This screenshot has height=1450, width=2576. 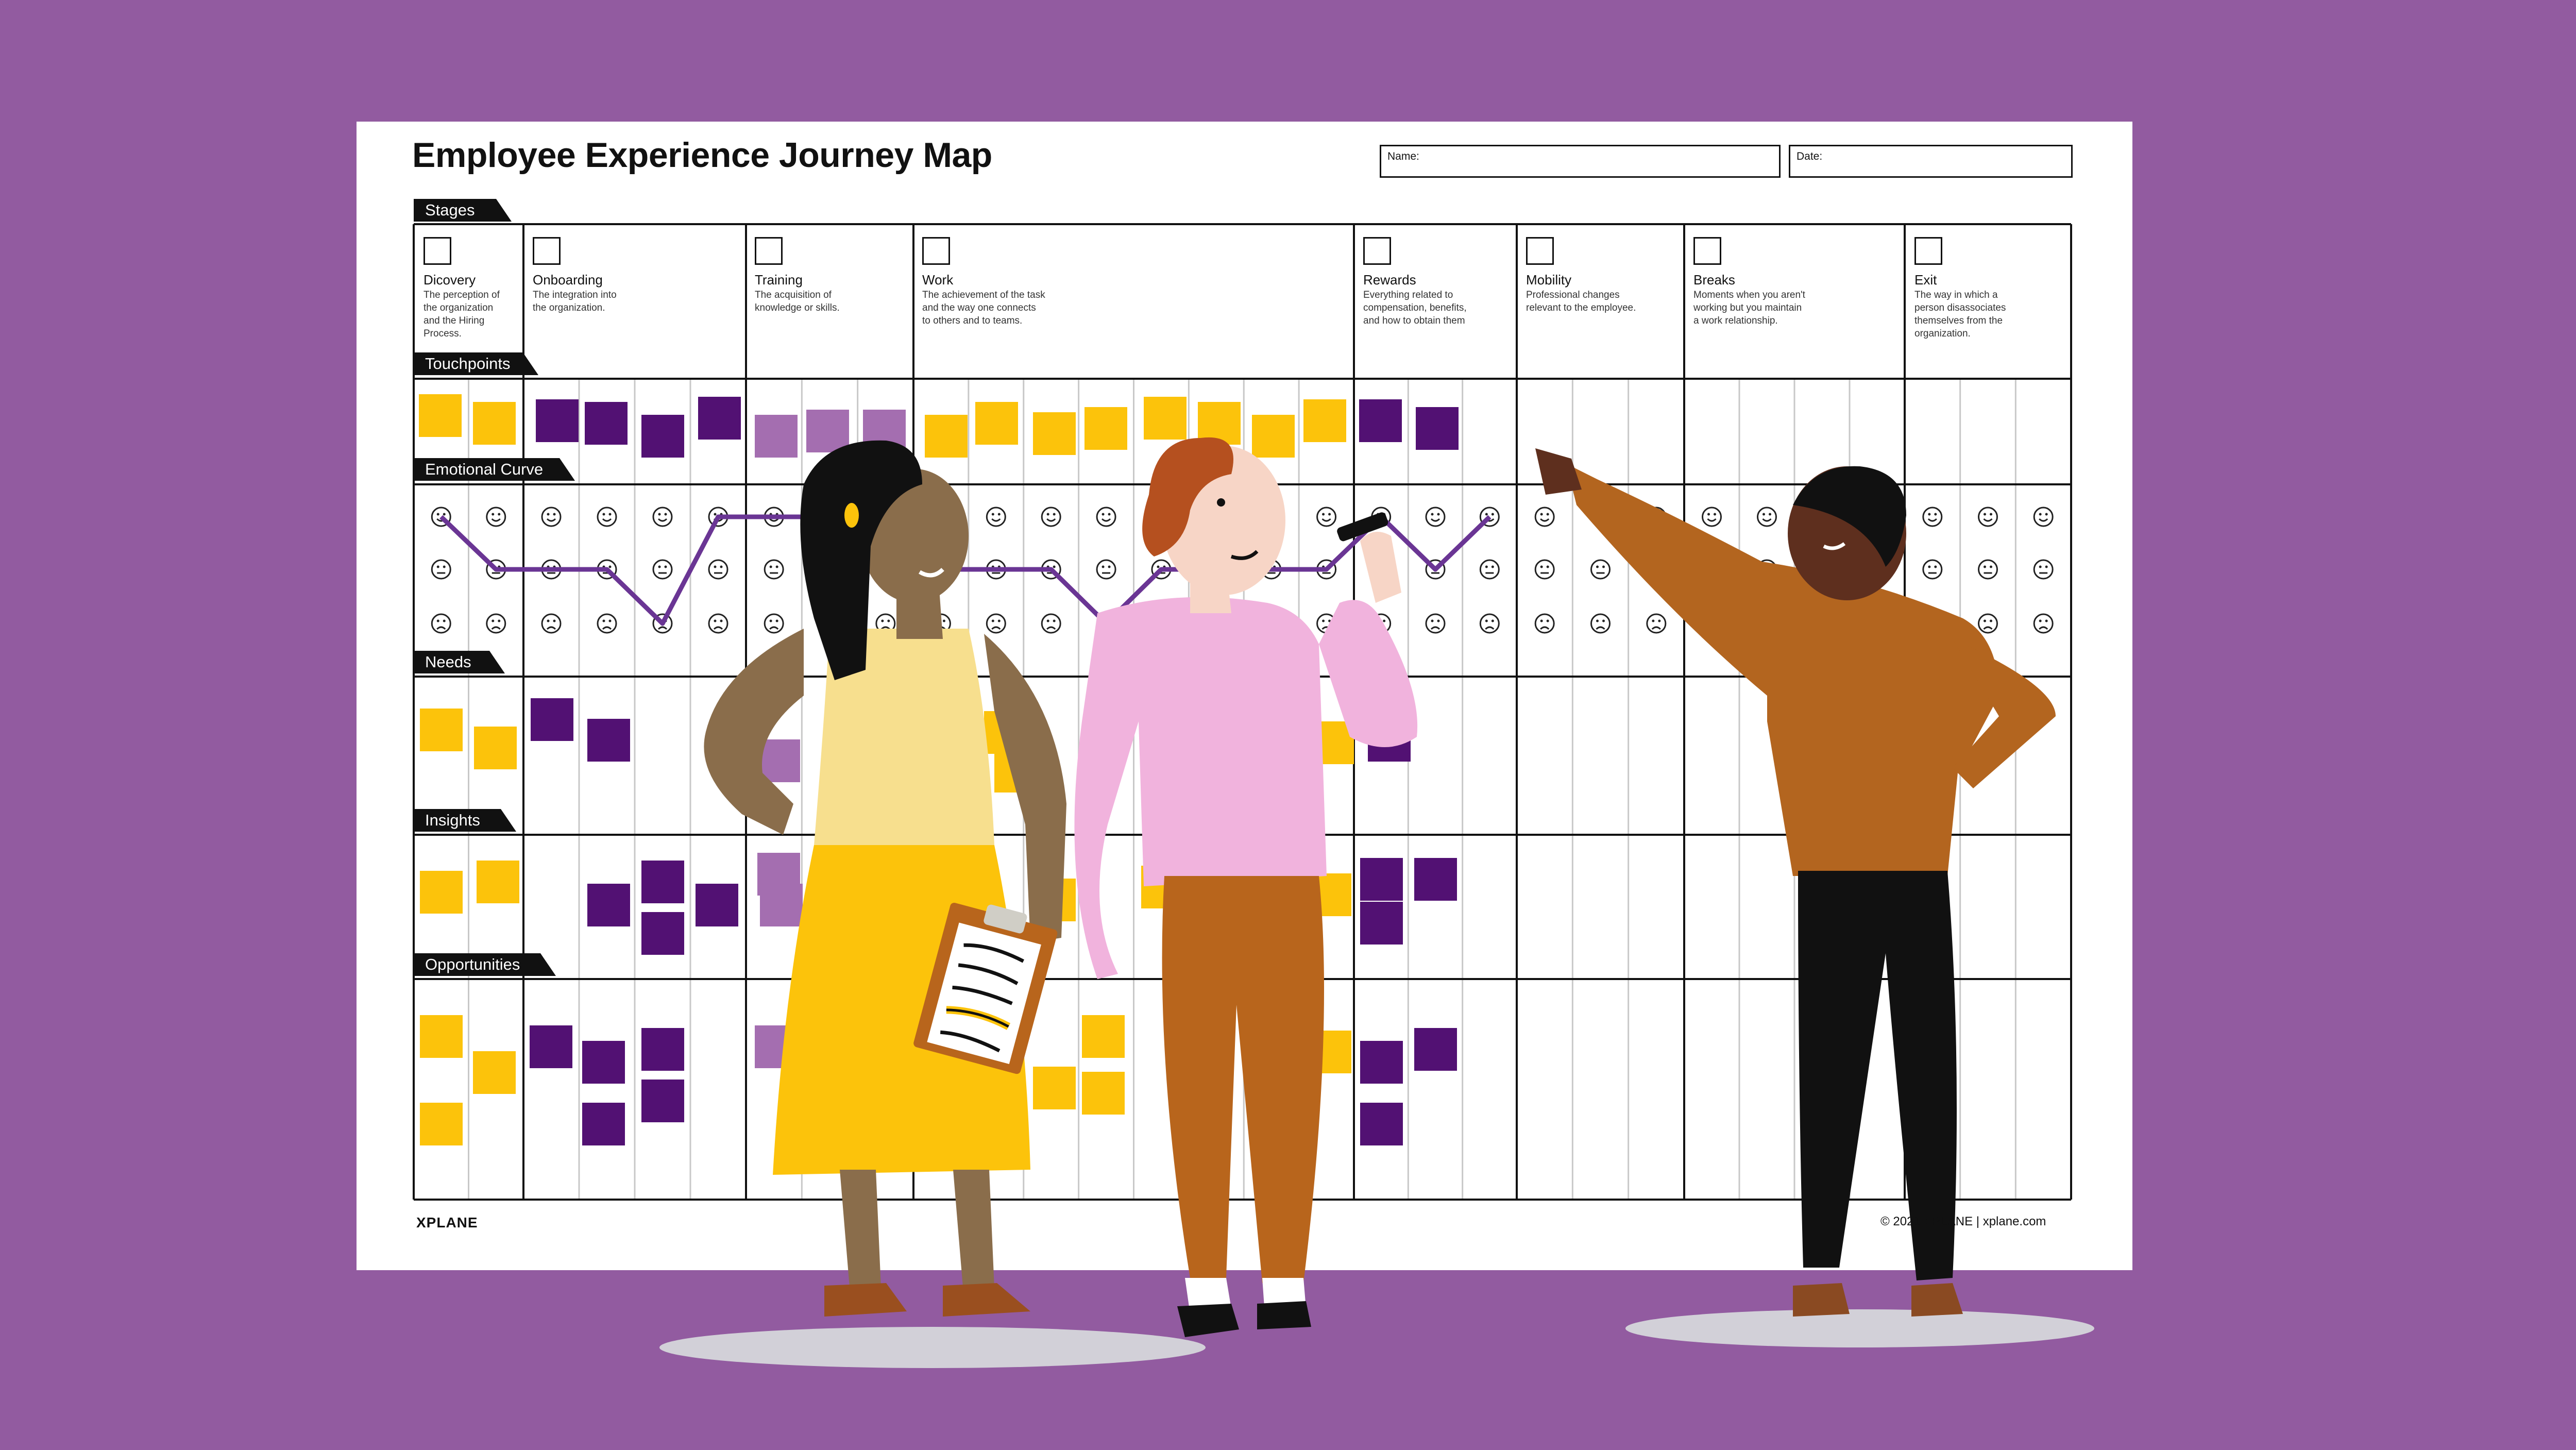 I want to click on stage-desc: The acquisition of knowledge or skills., so click(x=797, y=301).